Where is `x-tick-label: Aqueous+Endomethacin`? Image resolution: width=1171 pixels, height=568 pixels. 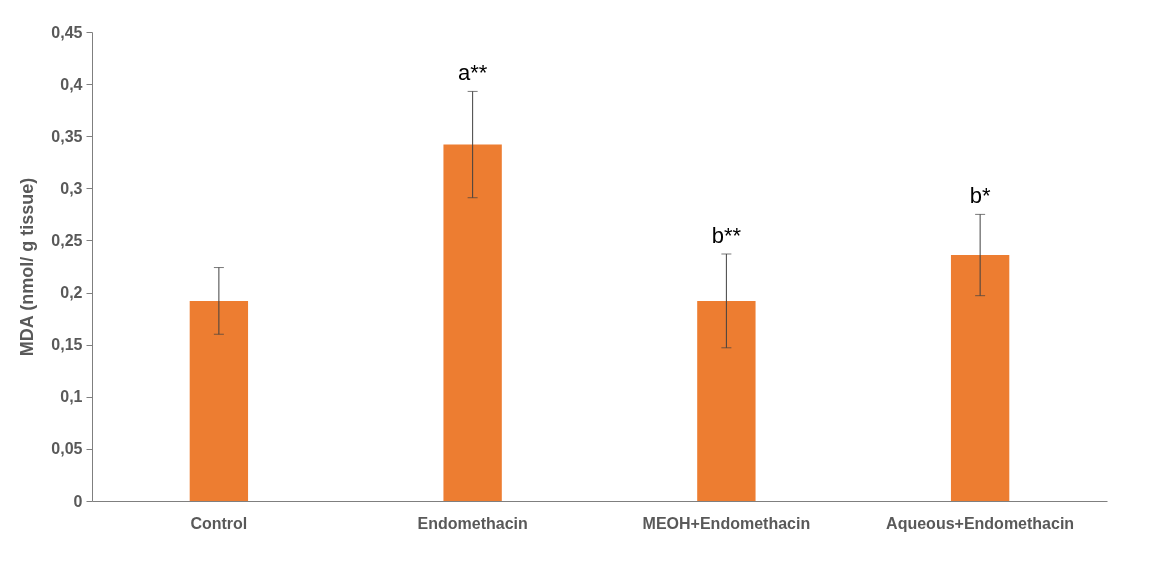 x-tick-label: Aqueous+Endomethacin is located at coordinates (980, 523).